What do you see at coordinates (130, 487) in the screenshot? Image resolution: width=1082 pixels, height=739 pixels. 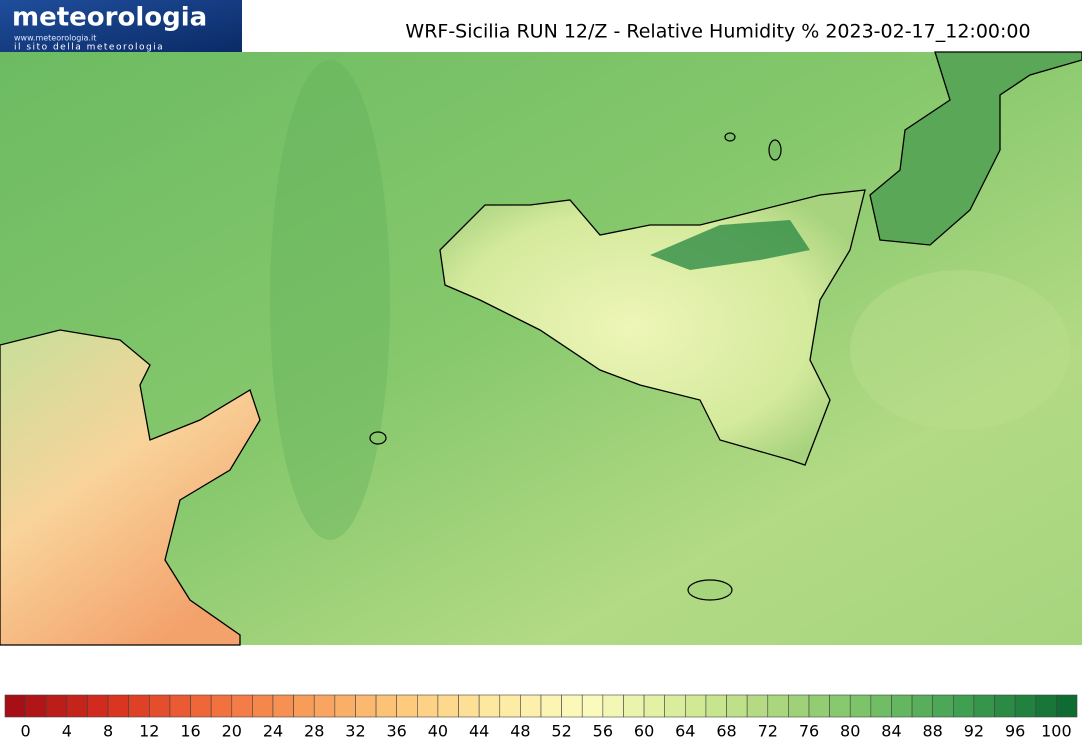 I see `tunisia-coast` at bounding box center [130, 487].